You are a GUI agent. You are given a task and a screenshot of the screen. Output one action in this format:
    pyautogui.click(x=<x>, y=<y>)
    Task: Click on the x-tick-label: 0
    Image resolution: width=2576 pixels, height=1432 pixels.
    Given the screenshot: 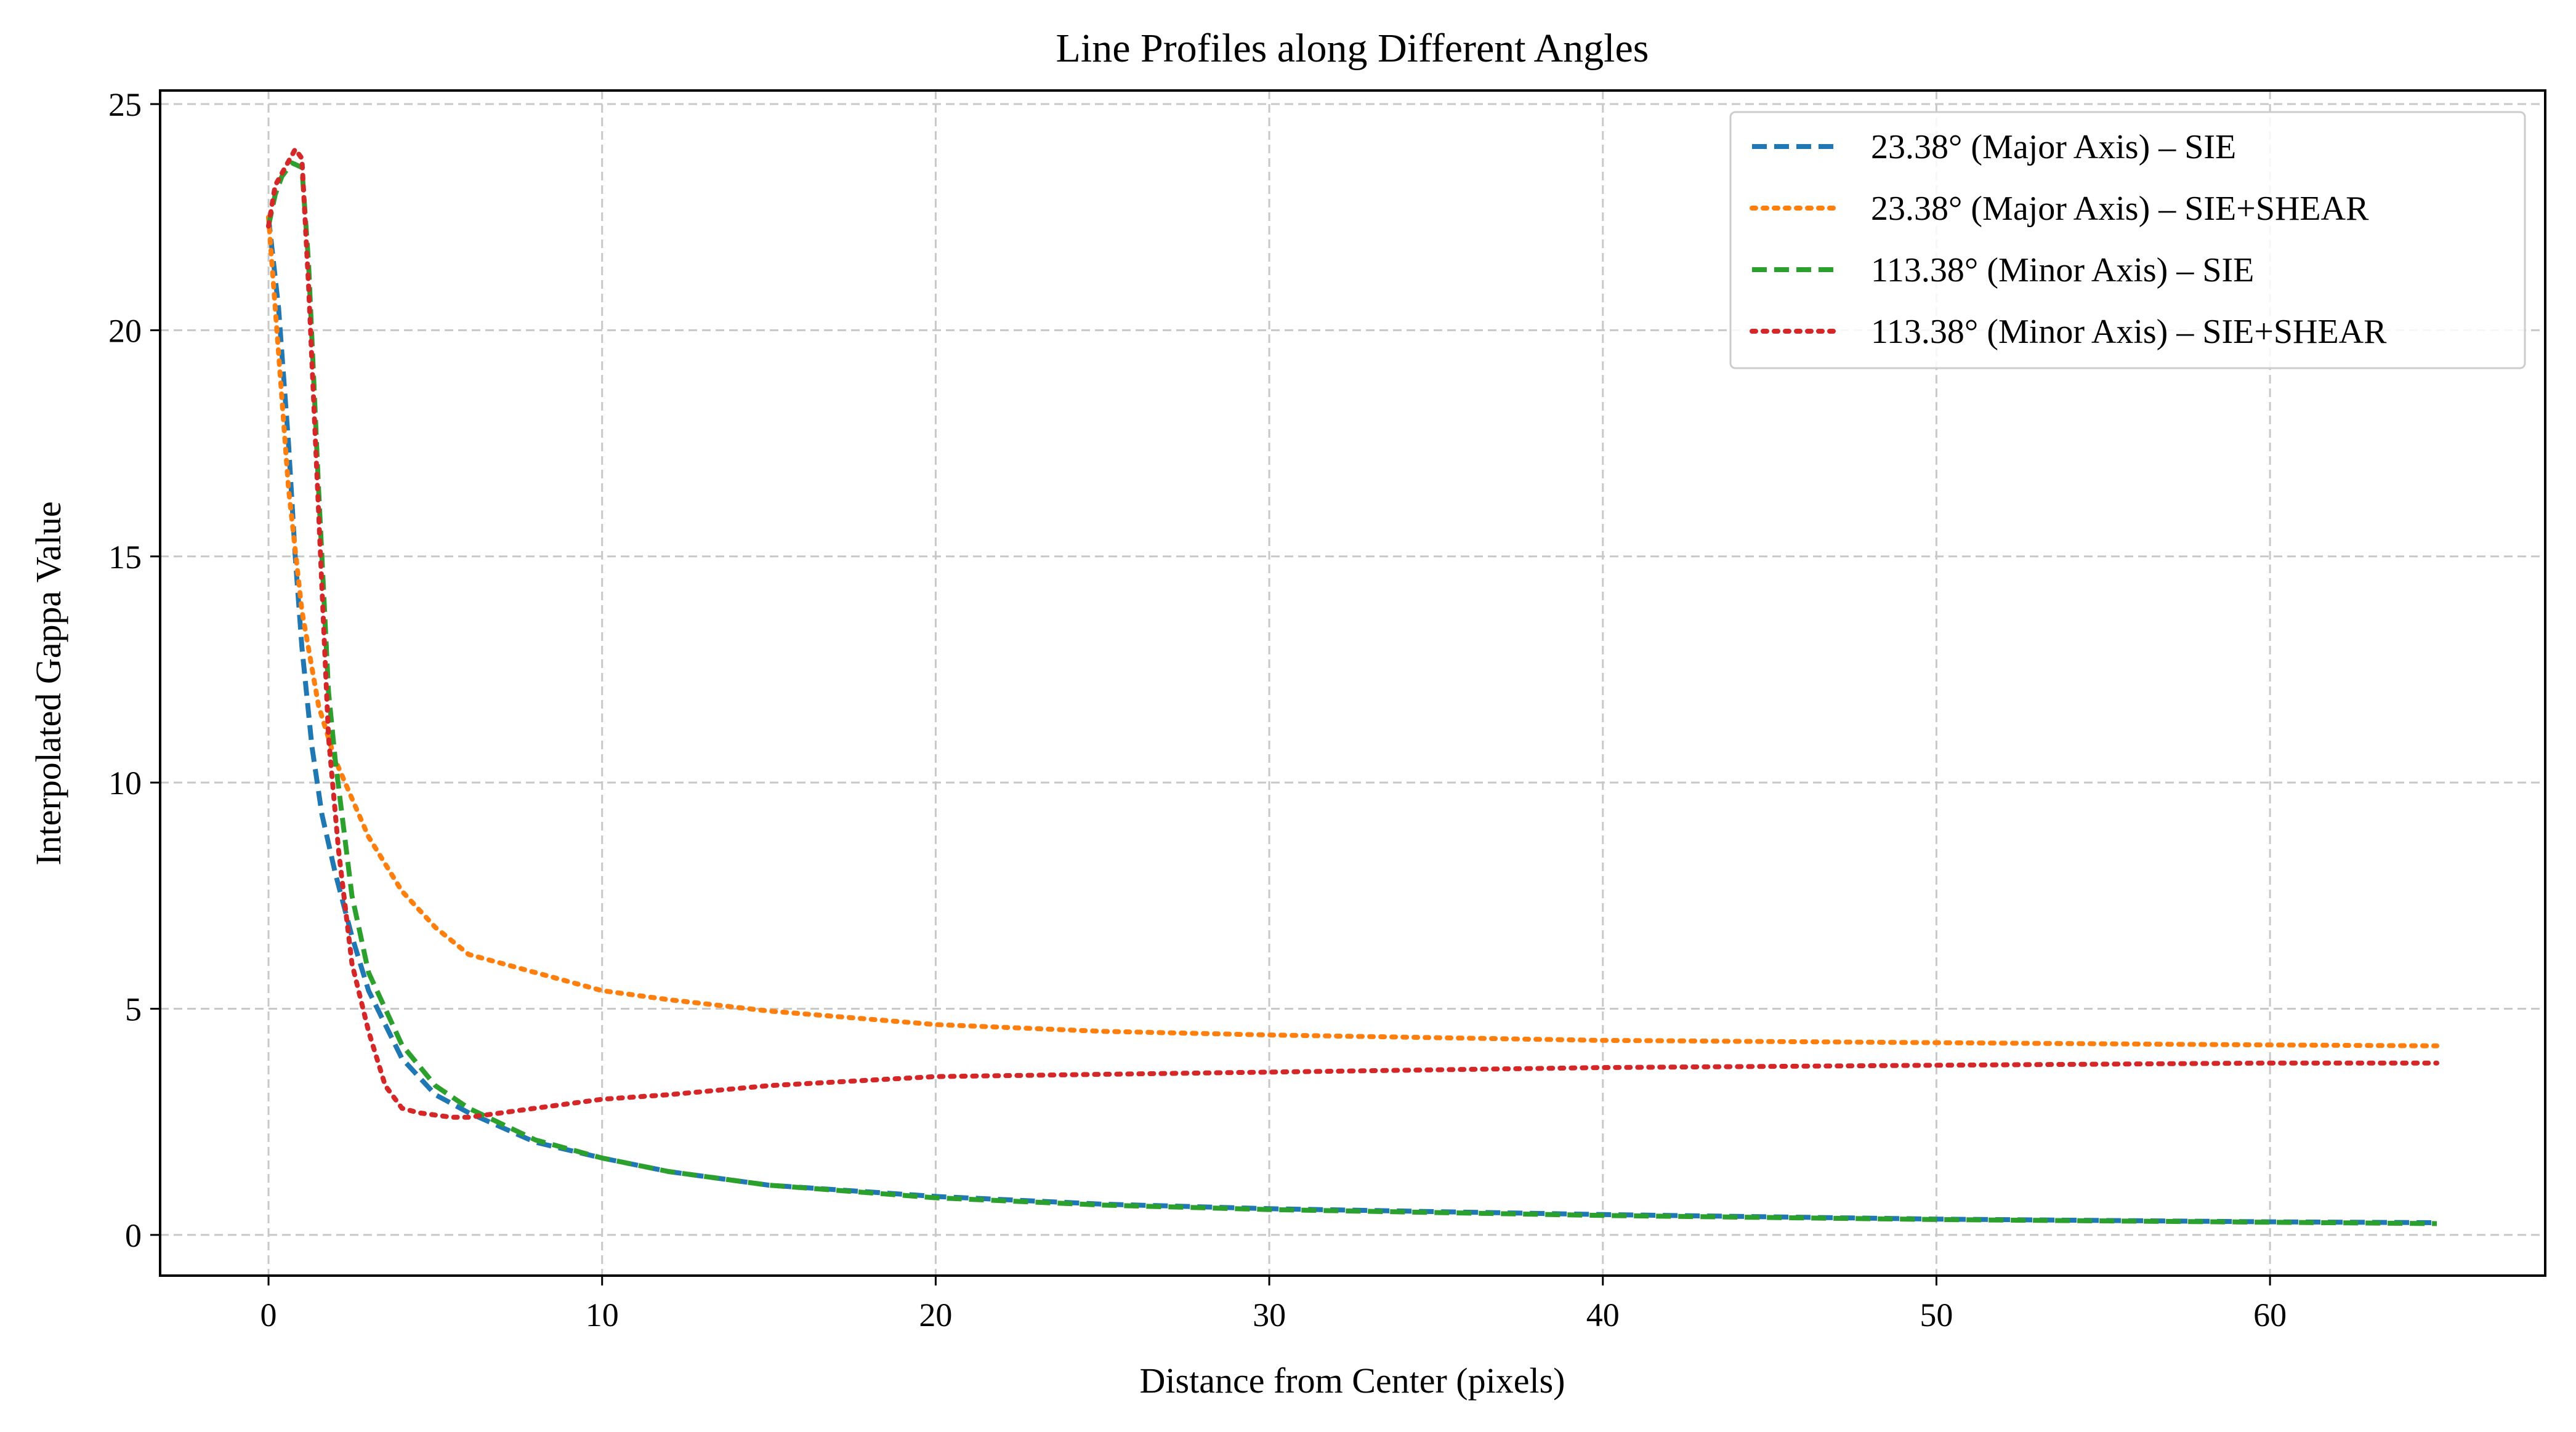 What is the action you would take?
    pyautogui.click(x=268, y=1315)
    